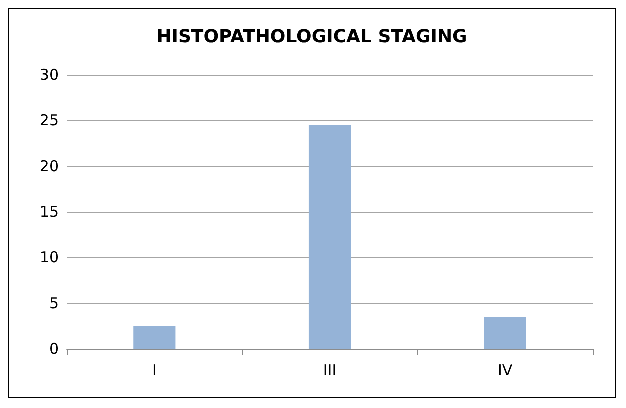  I want to click on chart-title: HISTOPATHOLOGICAL STAGING, so click(312, 37).